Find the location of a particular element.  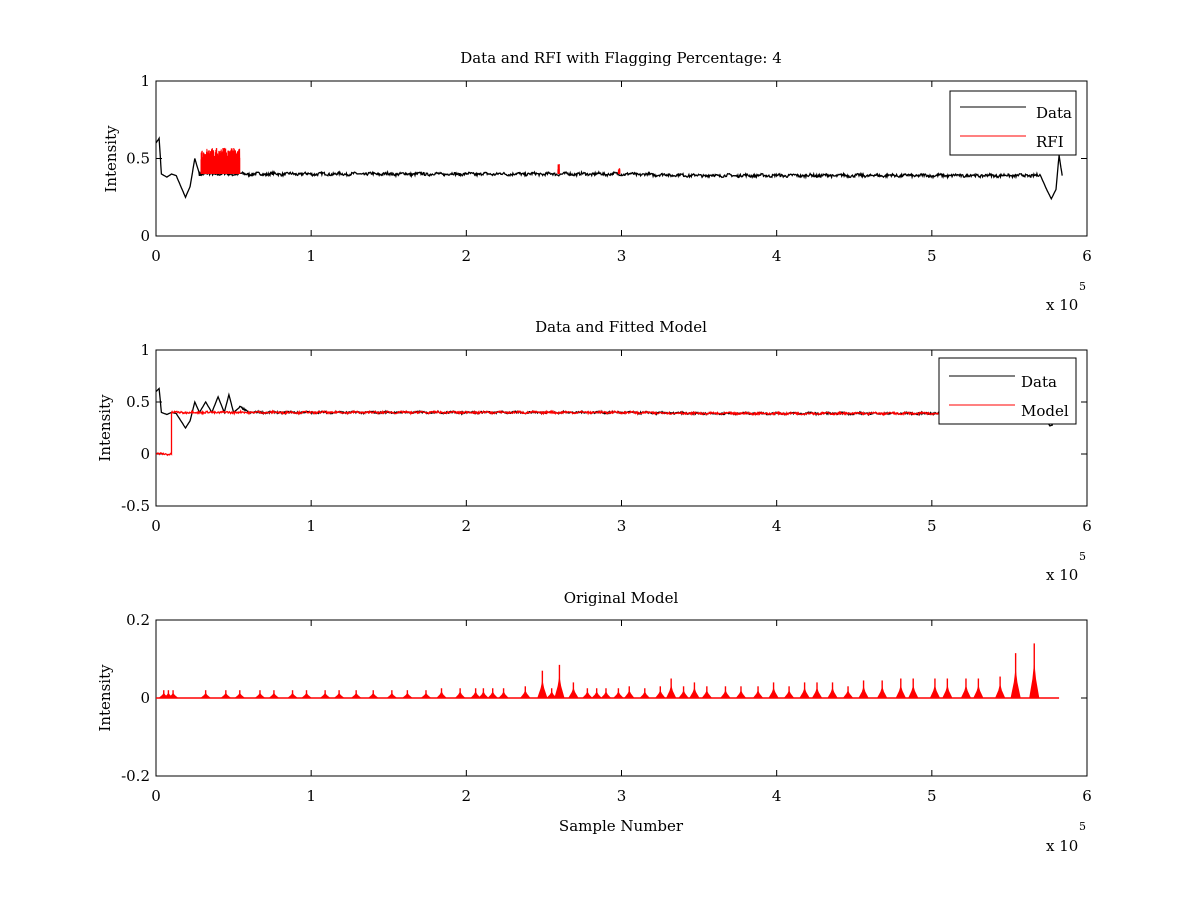

x-tick-label: 2 is located at coordinates (467, 256).